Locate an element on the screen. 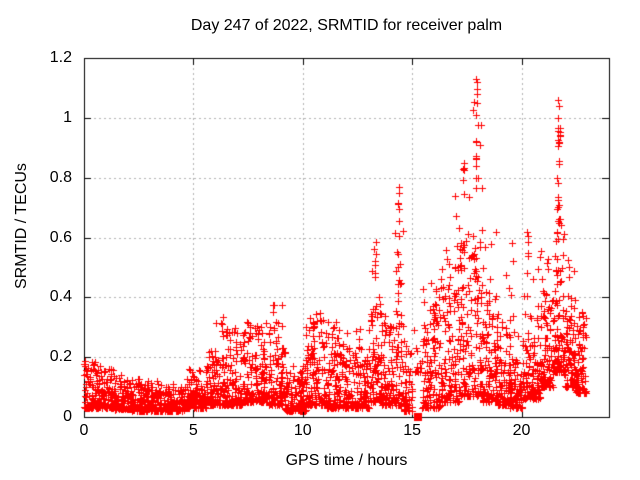 The height and width of the screenshot is (480, 640). x-axis-label: GPS time / hours is located at coordinates (346, 460).